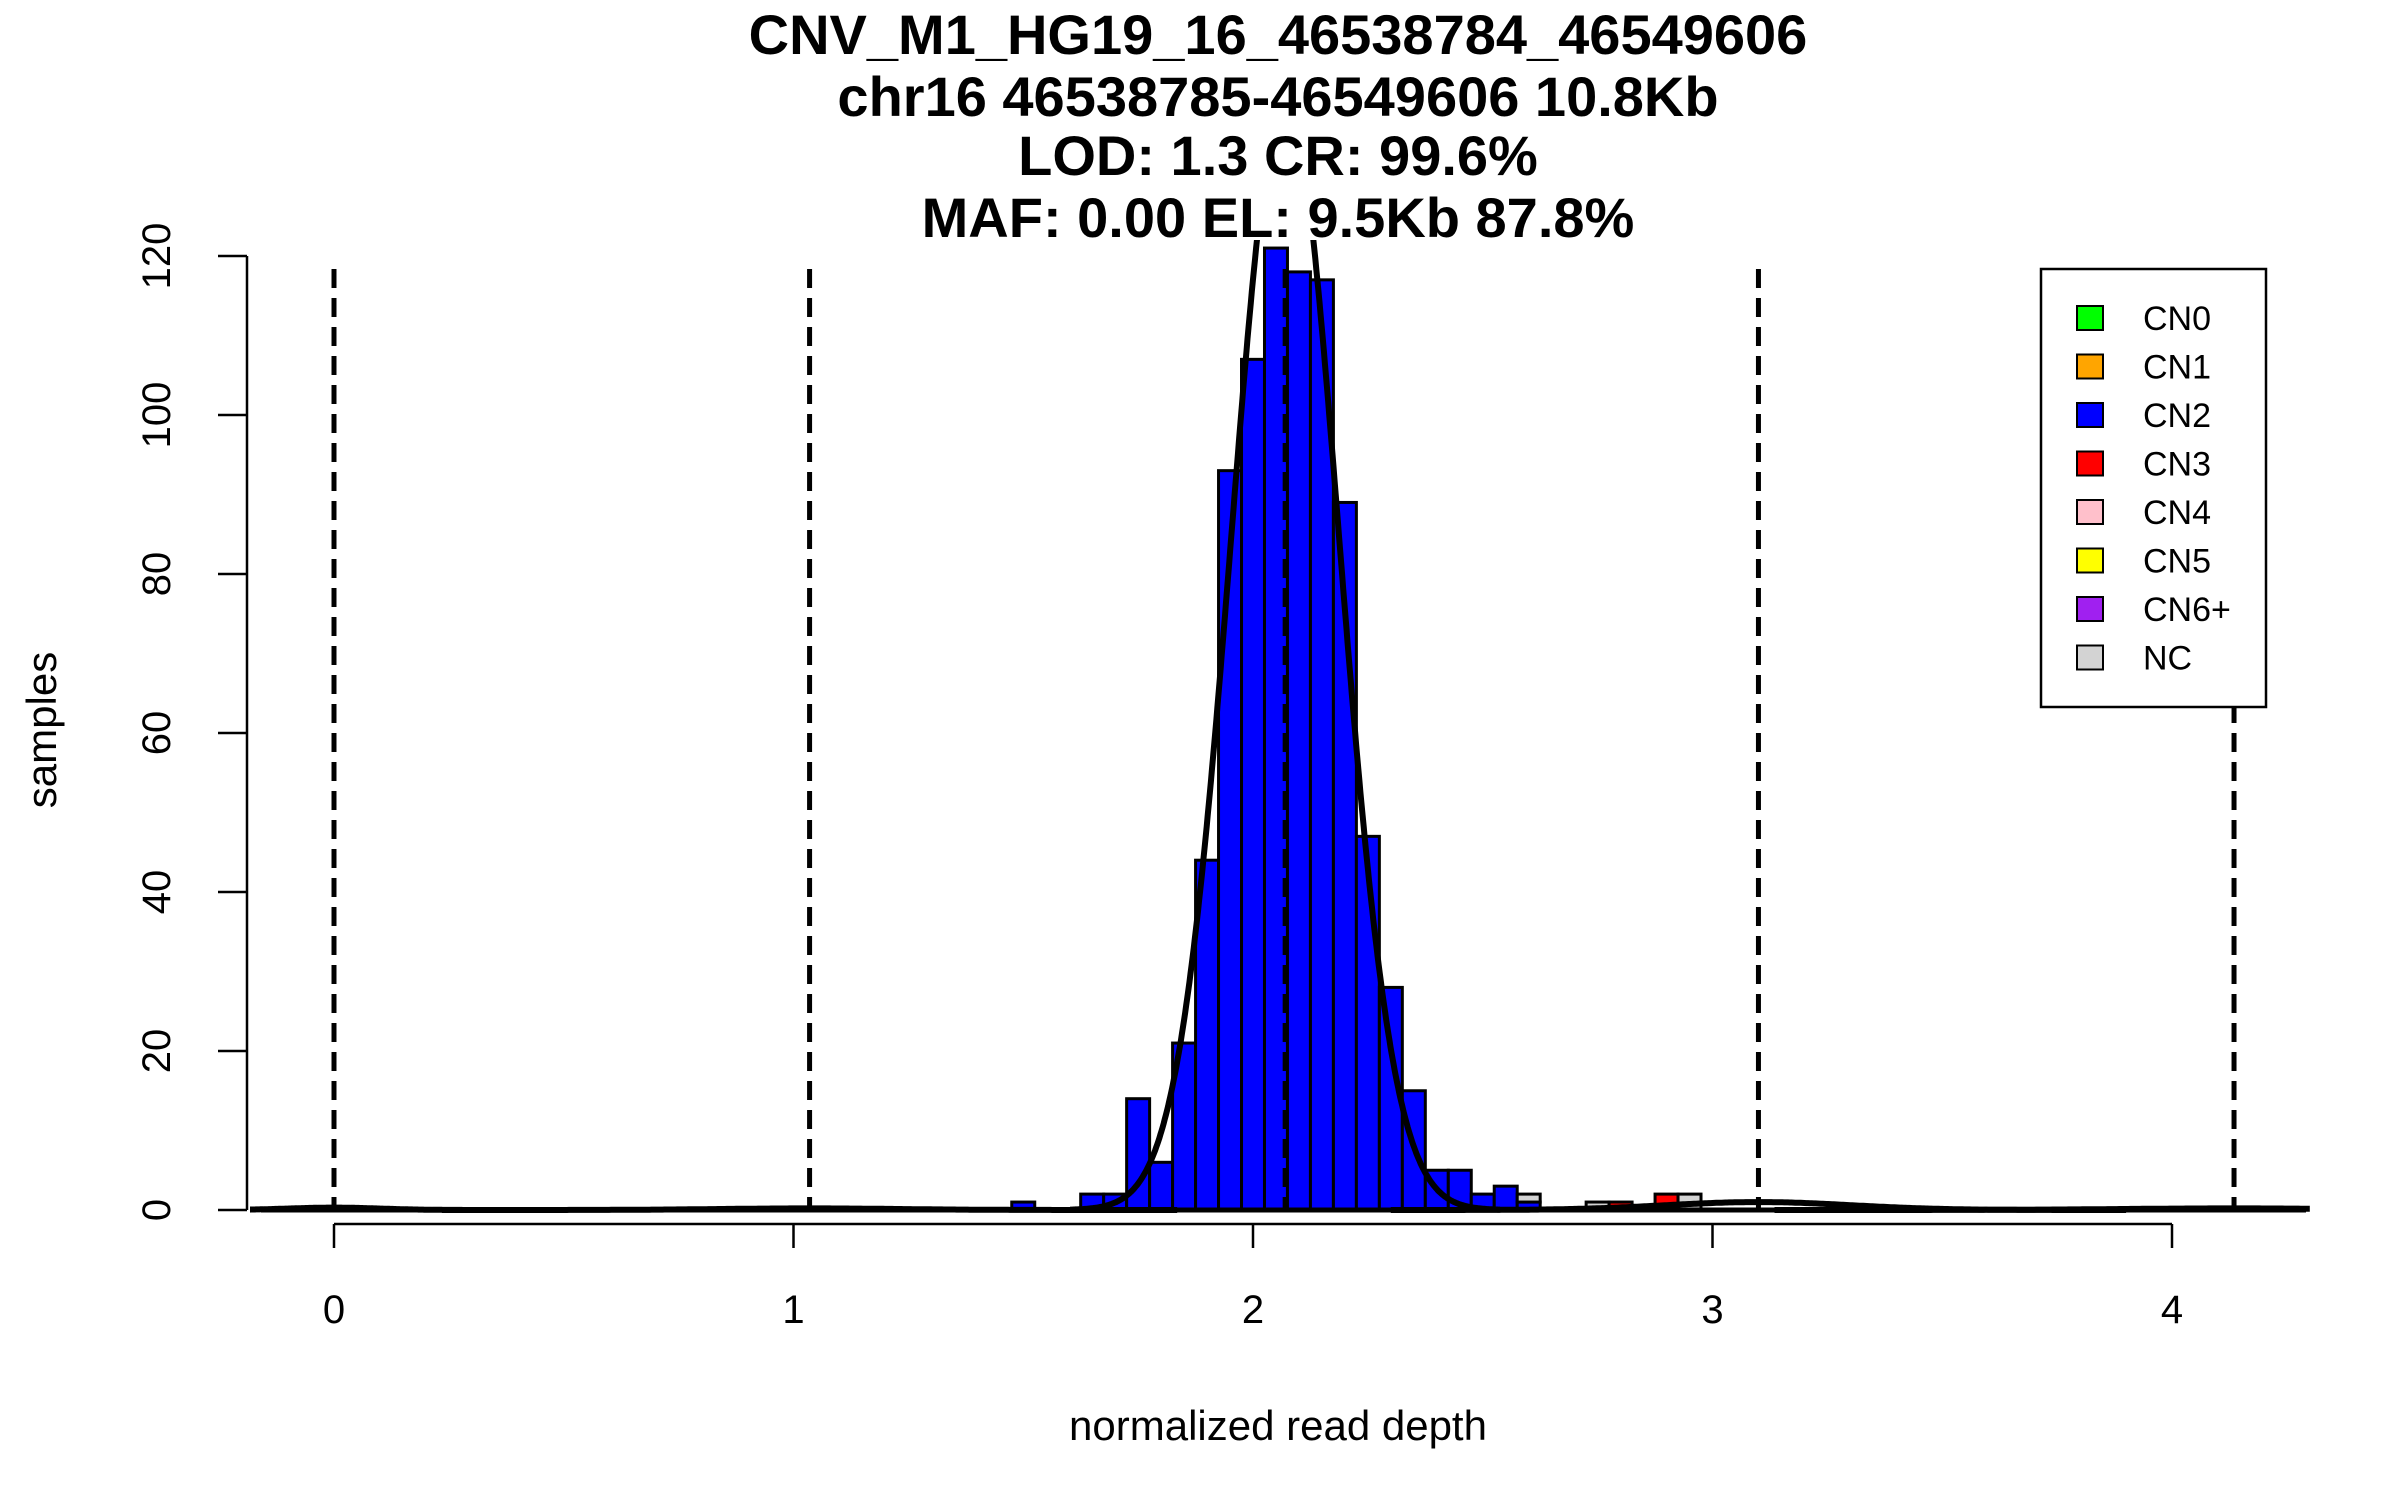 The height and width of the screenshot is (1500, 2400). What do you see at coordinates (1278, 1425) in the screenshot?
I see `x-axis-label: normalized read depth` at bounding box center [1278, 1425].